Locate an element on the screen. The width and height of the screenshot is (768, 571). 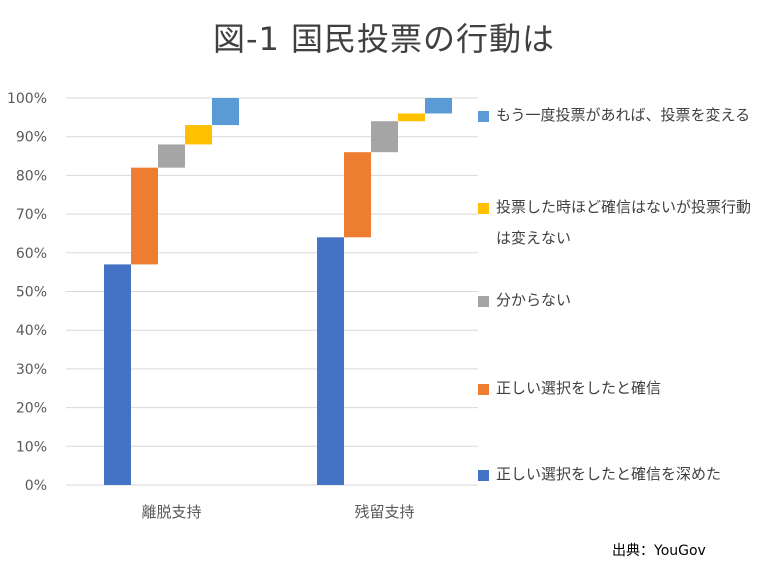
chart-title: 図-1 国民投票の行動は is located at coordinates (384, 39).